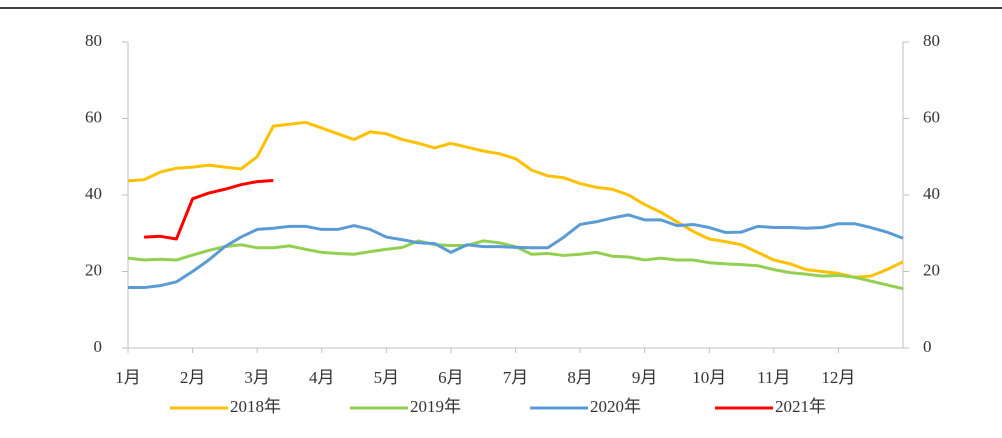 Image resolution: width=1002 pixels, height=438 pixels. I want to click on y-tick-label: 40, so click(93, 193).